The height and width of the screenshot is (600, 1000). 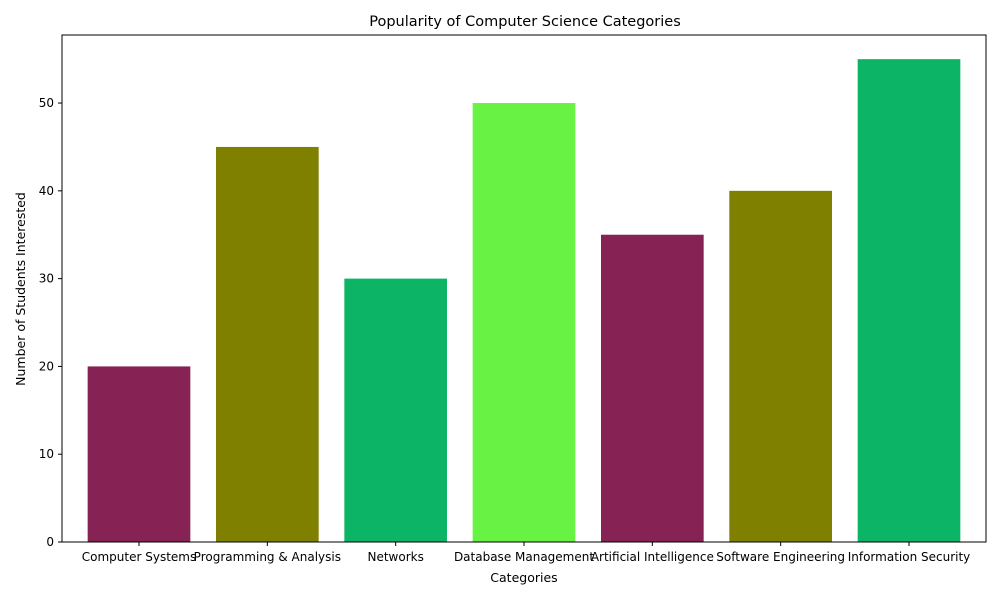 I want to click on y-tick-label: 20, so click(x=46, y=366).